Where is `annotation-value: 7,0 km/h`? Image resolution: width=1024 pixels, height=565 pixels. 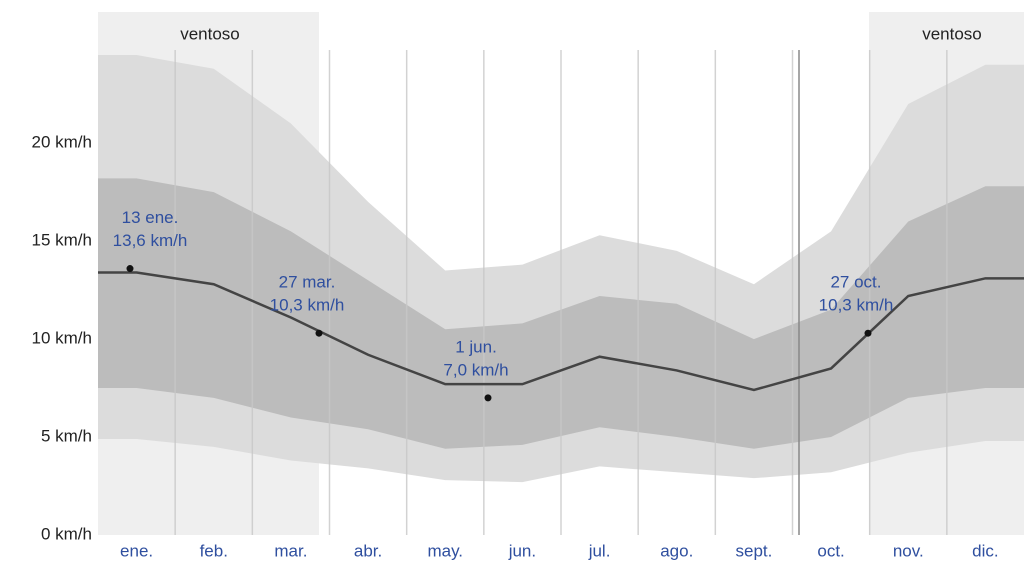 annotation-value: 7,0 km/h is located at coordinates (475, 369).